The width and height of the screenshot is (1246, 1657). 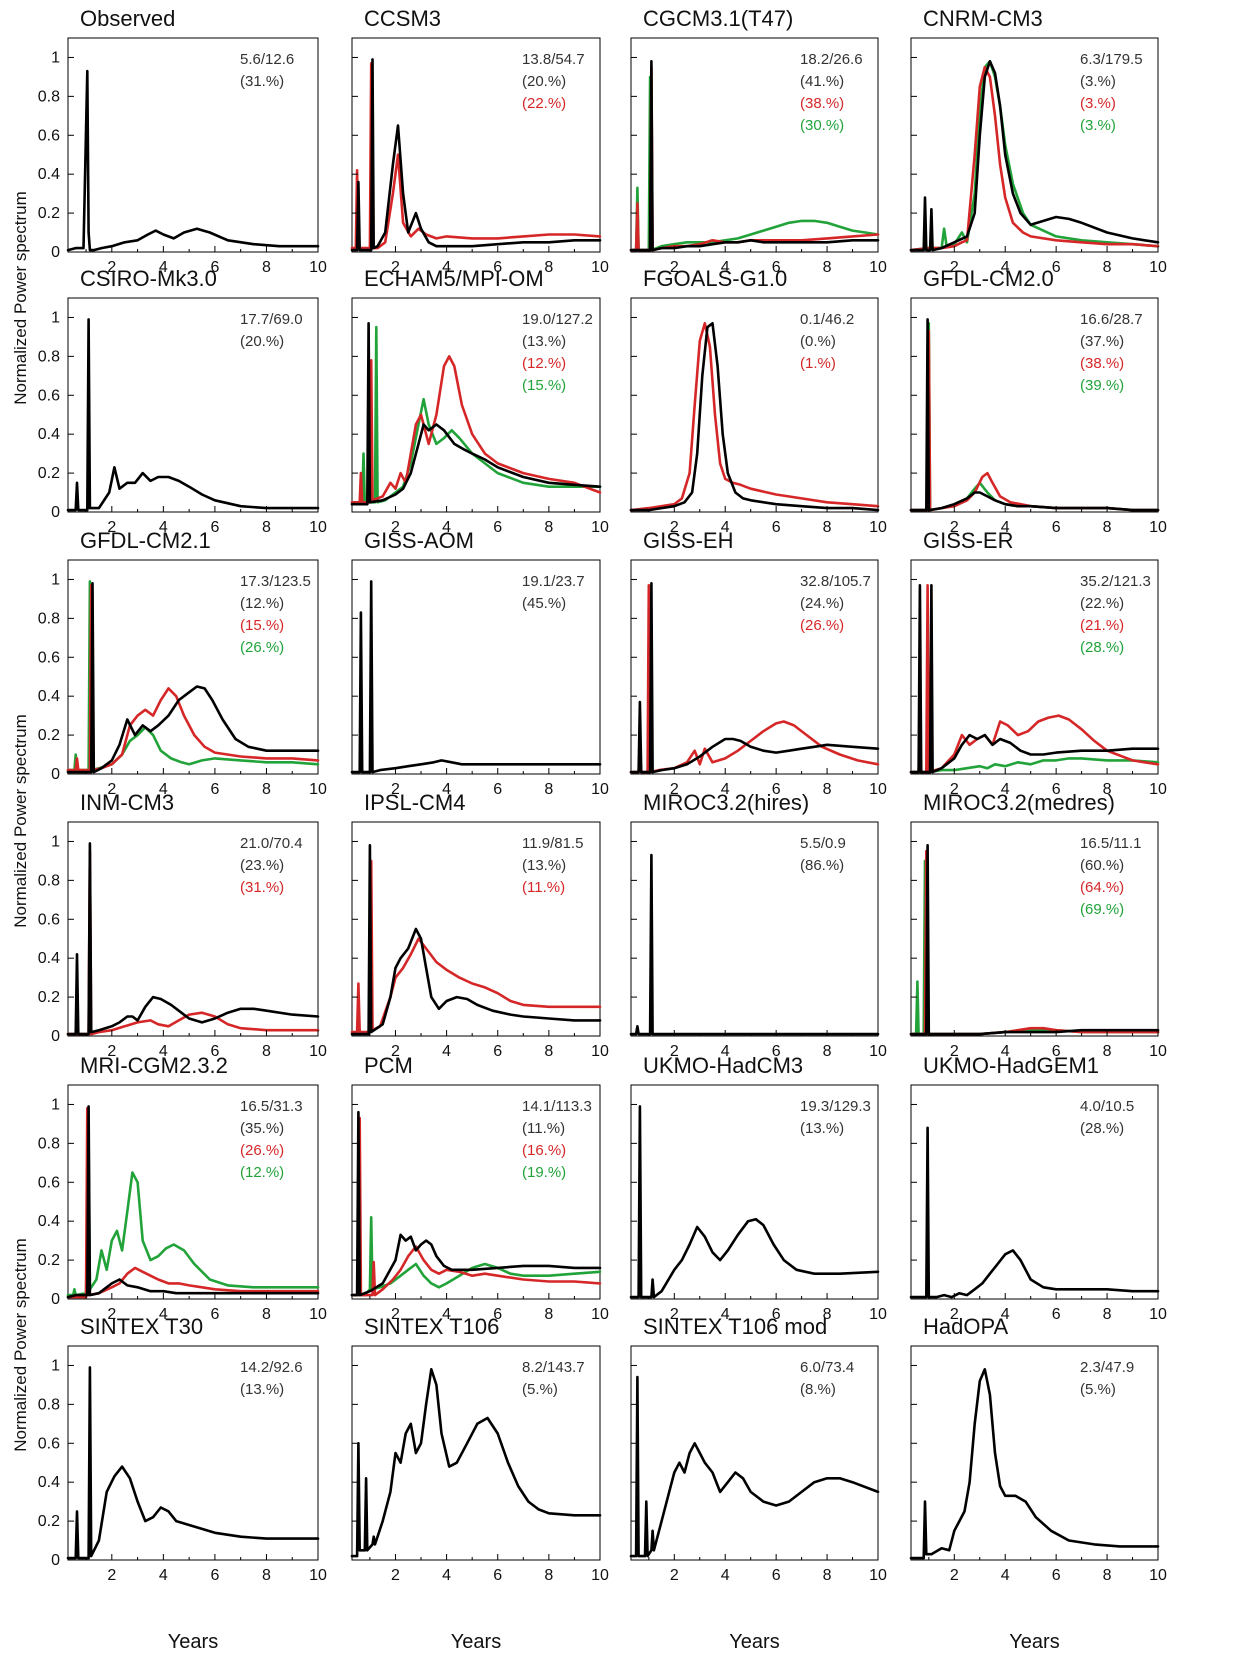 What do you see at coordinates (540, 1389) in the screenshot?
I see `stat-label: (5.%)` at bounding box center [540, 1389].